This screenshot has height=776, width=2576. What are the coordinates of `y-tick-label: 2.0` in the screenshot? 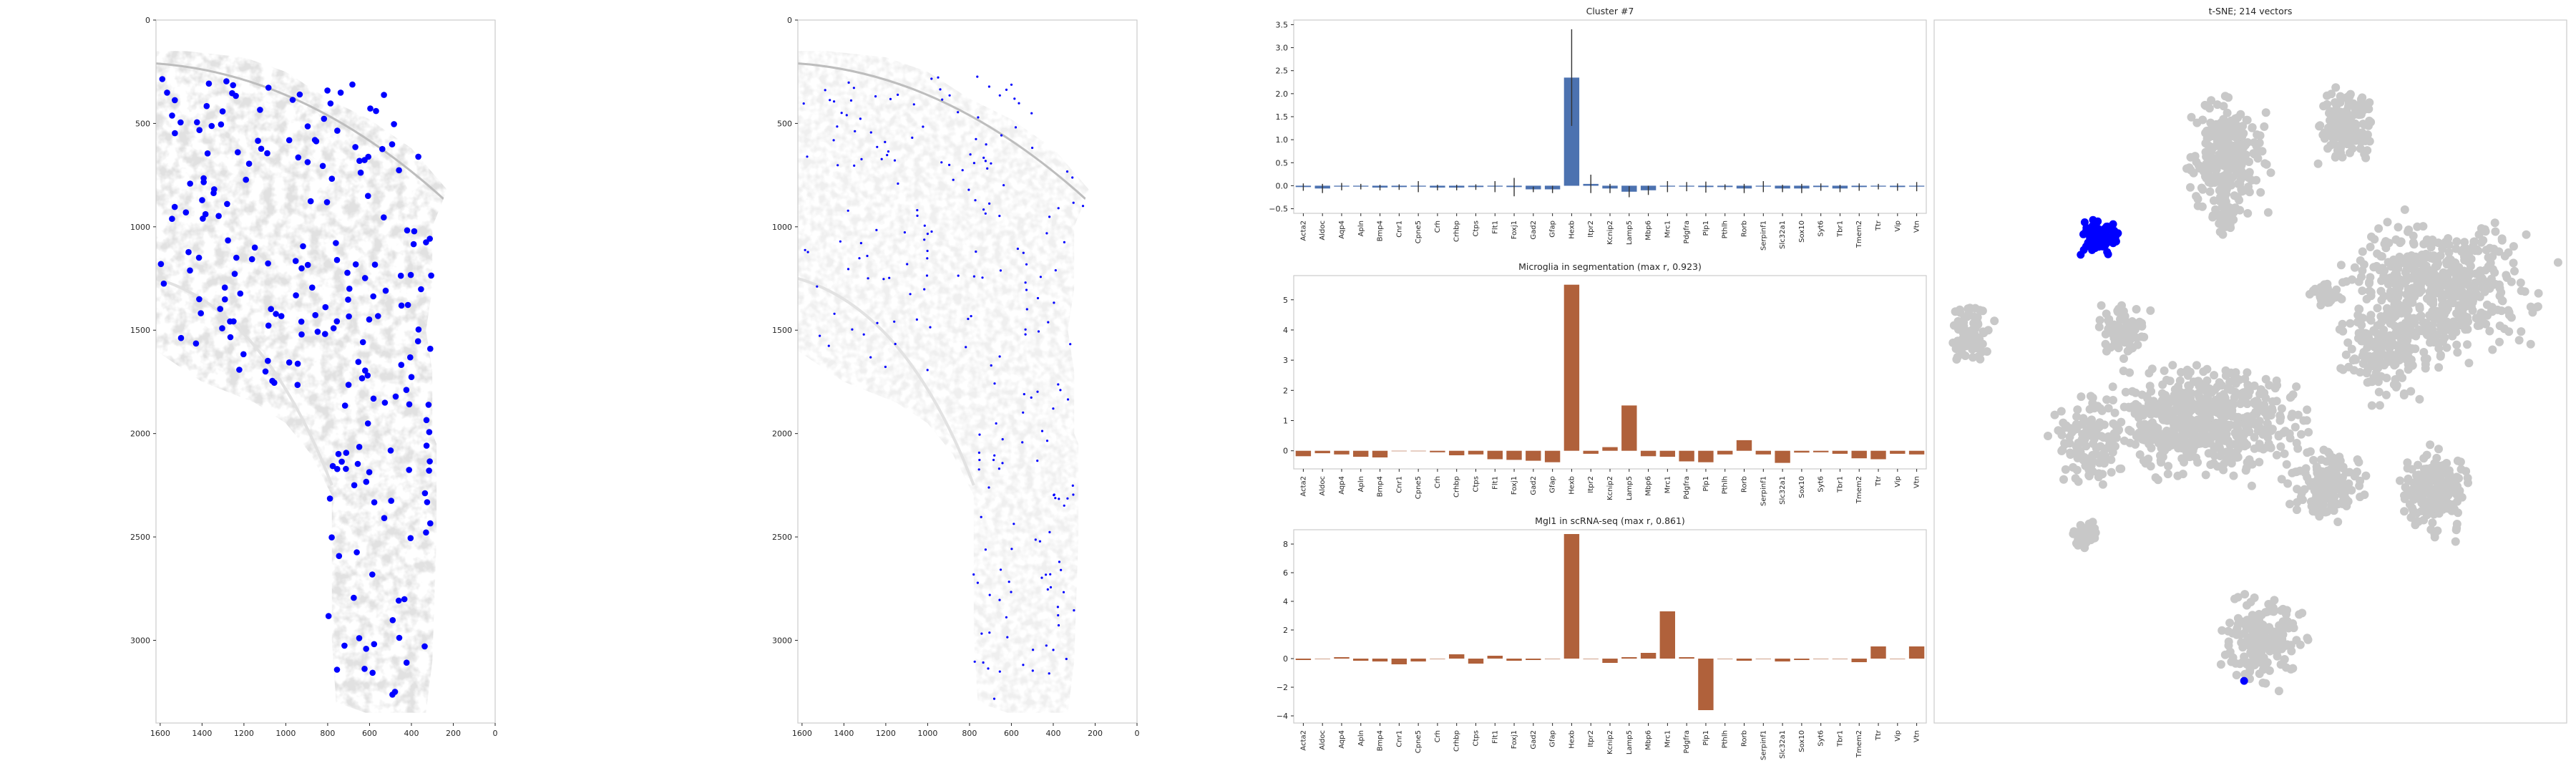 It's located at (1282, 94).